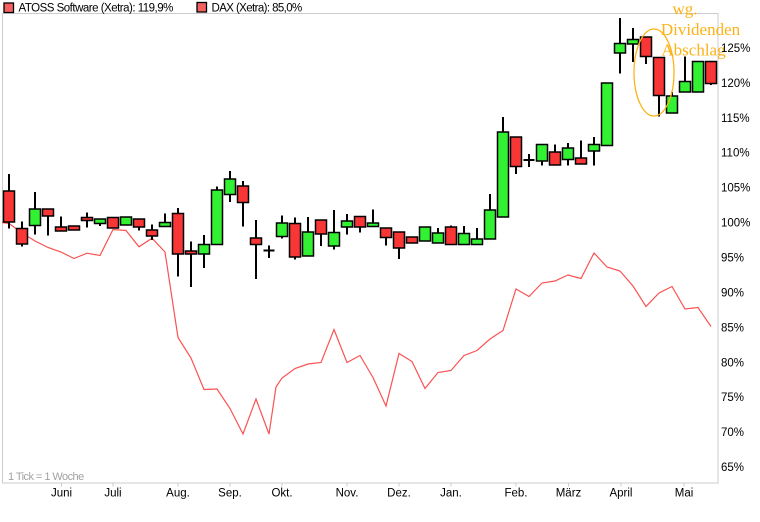 The width and height of the screenshot is (760, 522). I want to click on svg-text: Aug., so click(178, 494).